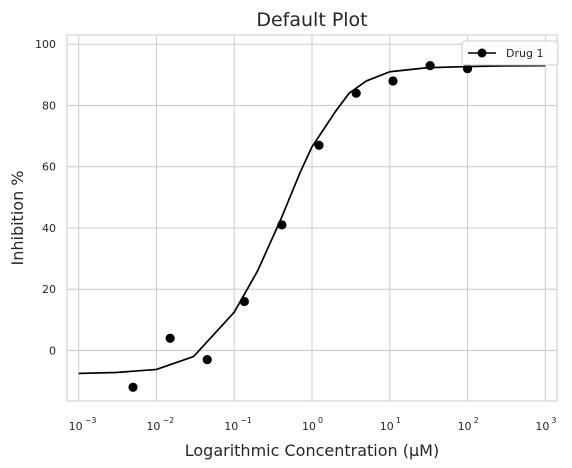 This screenshot has width=572, height=468. What do you see at coordinates (49, 289) in the screenshot?
I see `y-tick-label: 20` at bounding box center [49, 289].